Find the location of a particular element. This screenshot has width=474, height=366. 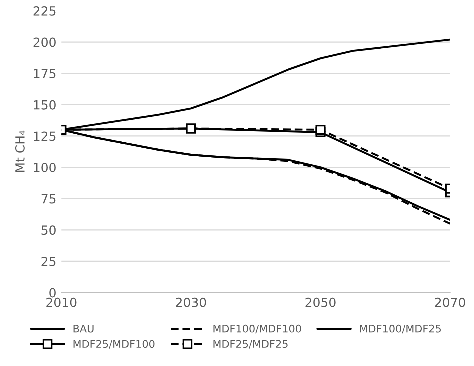

legend-label: MDF25/MDF100 is located at coordinates (114, 344).